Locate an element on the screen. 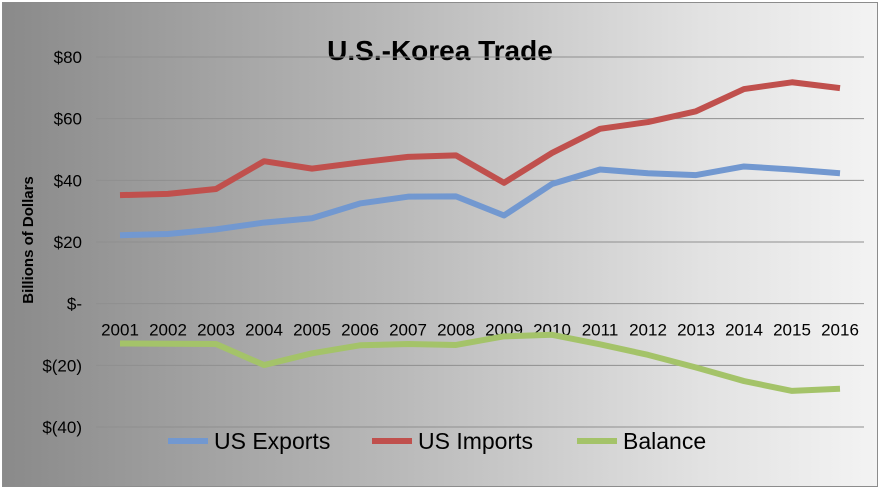 The image size is (882, 491). y-axis-label: Billions of Dollars is located at coordinates (28, 240).